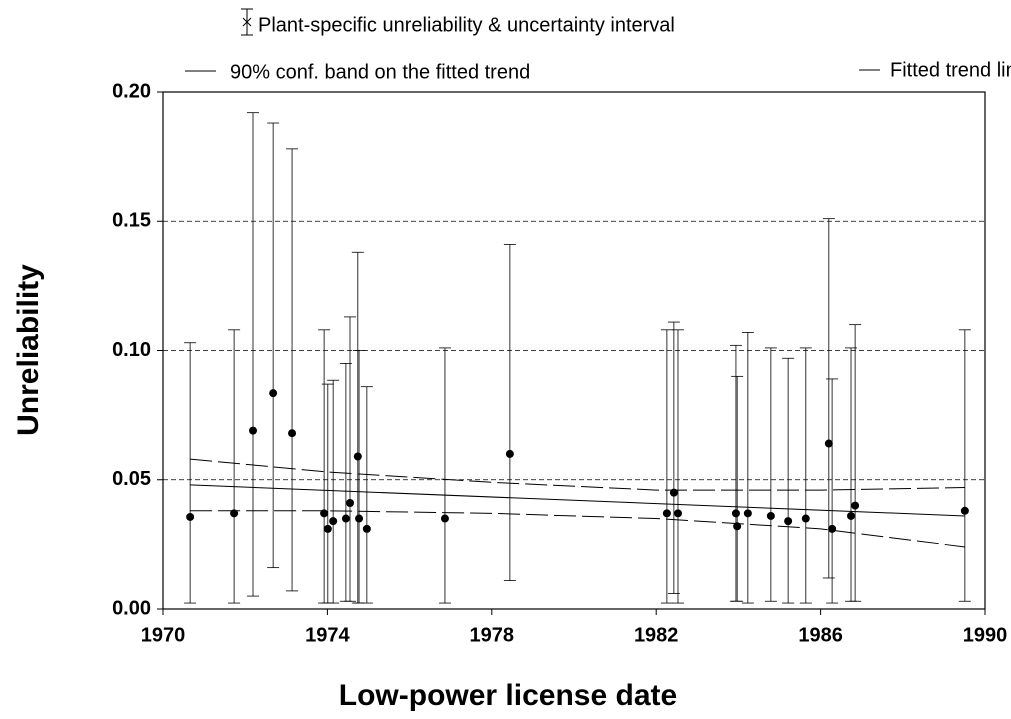  Describe the element at coordinates (577, 474) in the screenshot. I see `conf-band-upper` at that location.